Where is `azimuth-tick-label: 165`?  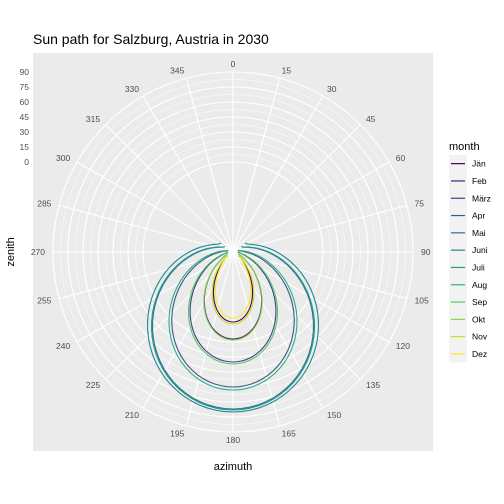 azimuth-tick-label: 165 is located at coordinates (289, 434).